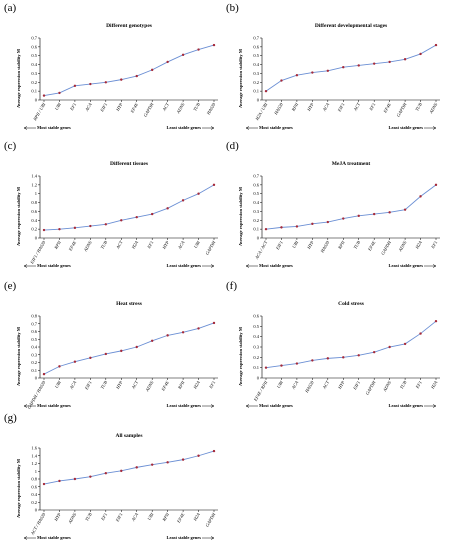  What do you see at coordinates (34, 55) in the screenshot?
I see `y-tick-label: 0.5` at bounding box center [34, 55].